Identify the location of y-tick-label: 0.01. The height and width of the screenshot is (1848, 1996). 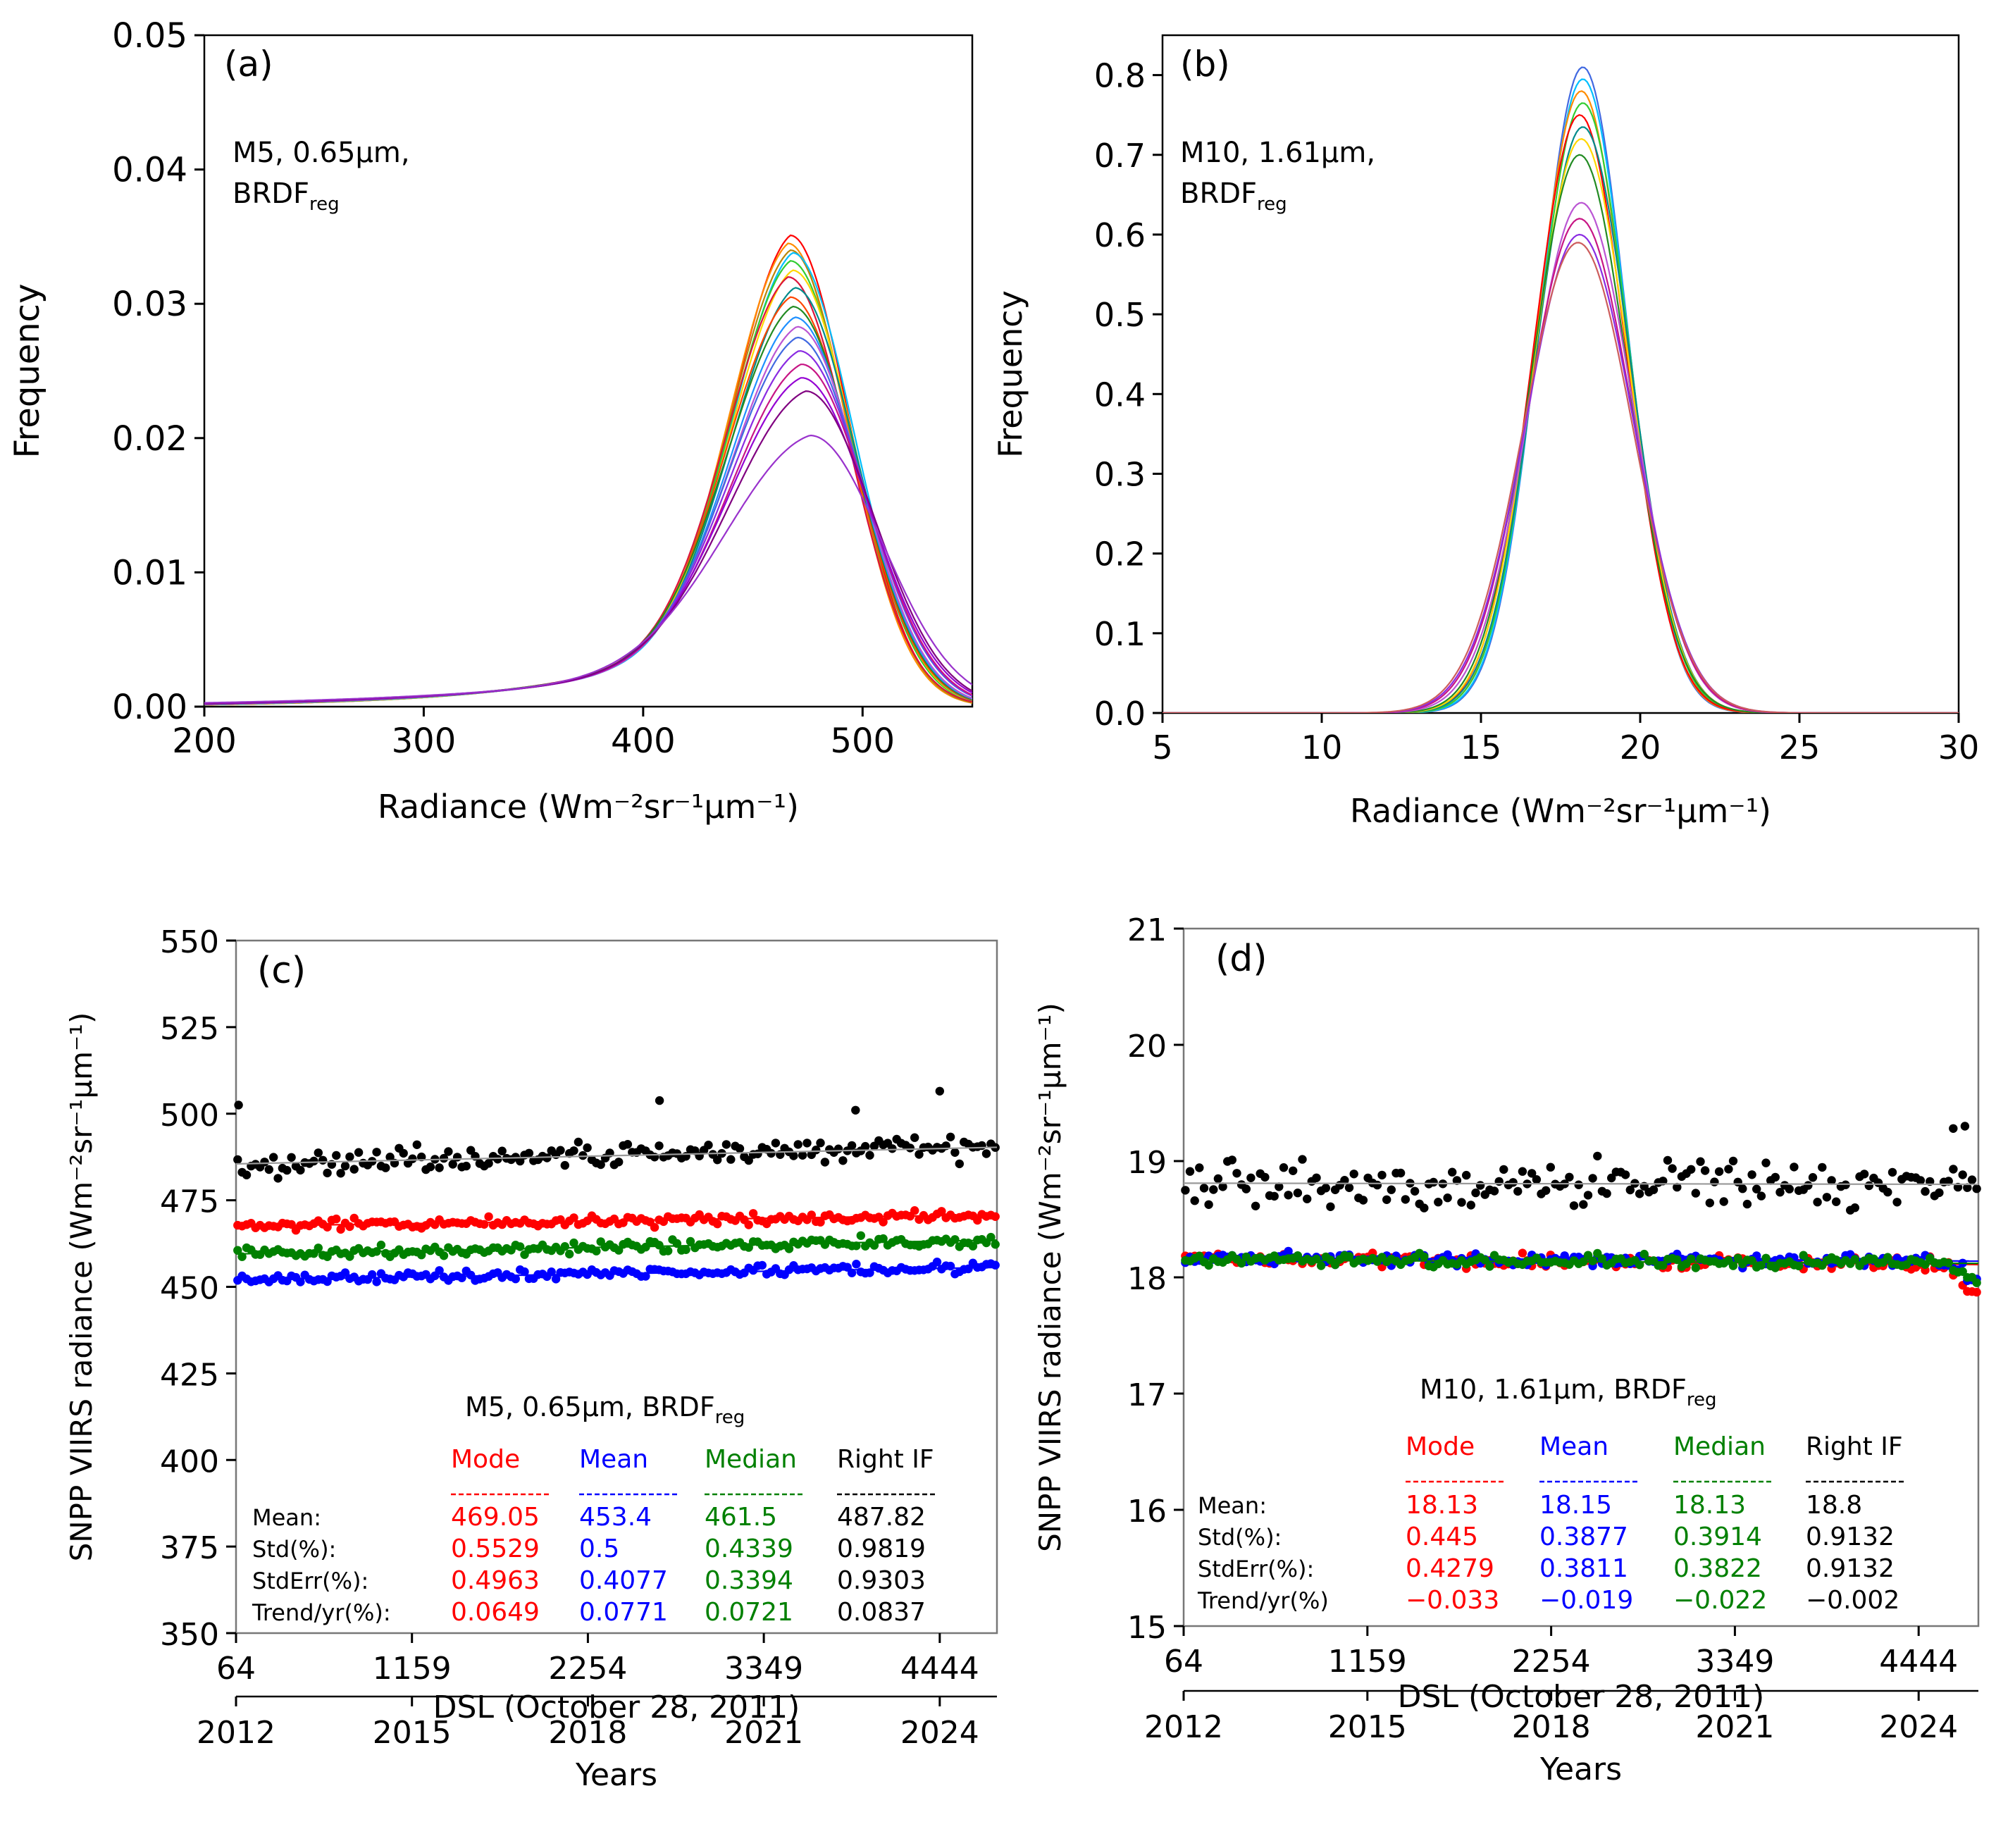
(149, 573).